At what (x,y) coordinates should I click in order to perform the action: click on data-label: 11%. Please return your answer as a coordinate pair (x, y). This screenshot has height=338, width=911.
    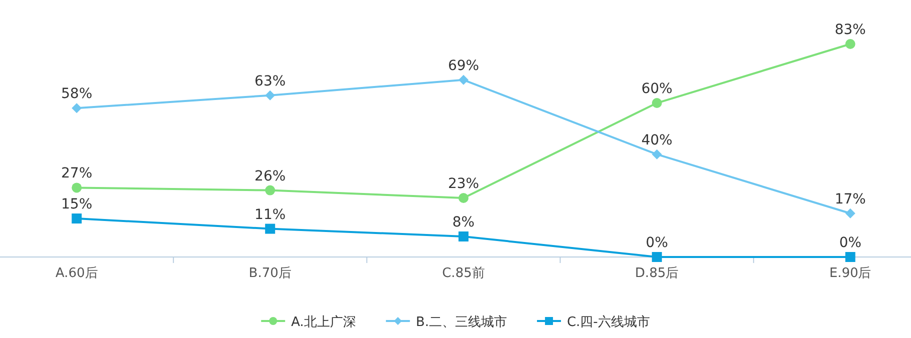
    Looking at the image, I should click on (270, 214).